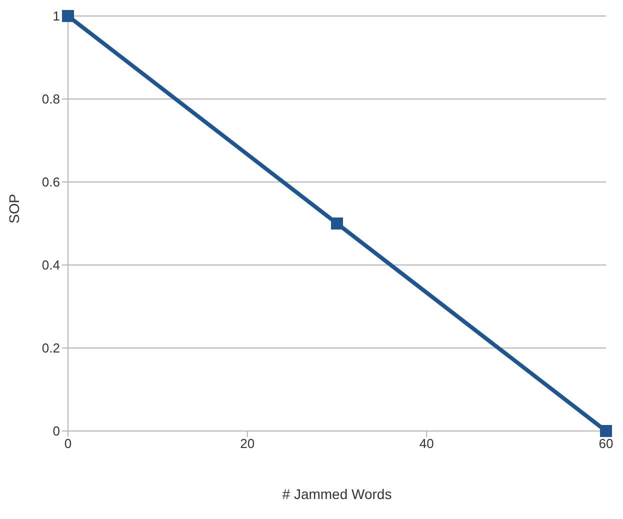 The image size is (623, 519). Describe the element at coordinates (247, 444) in the screenshot. I see `x-tick-label: 20` at that location.